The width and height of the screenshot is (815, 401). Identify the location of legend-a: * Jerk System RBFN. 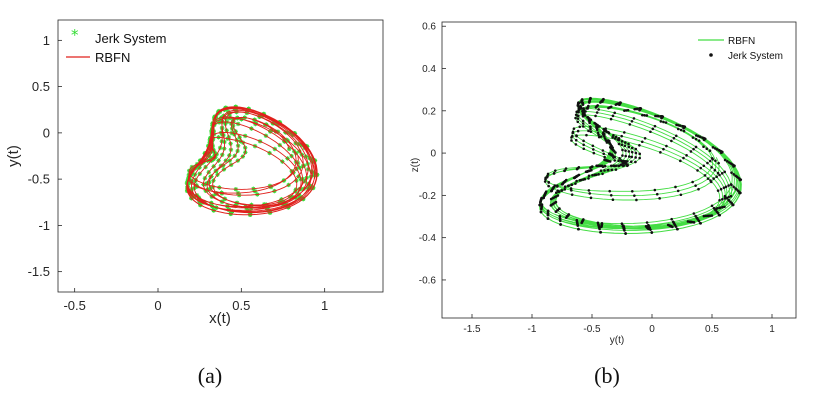
(124, 48).